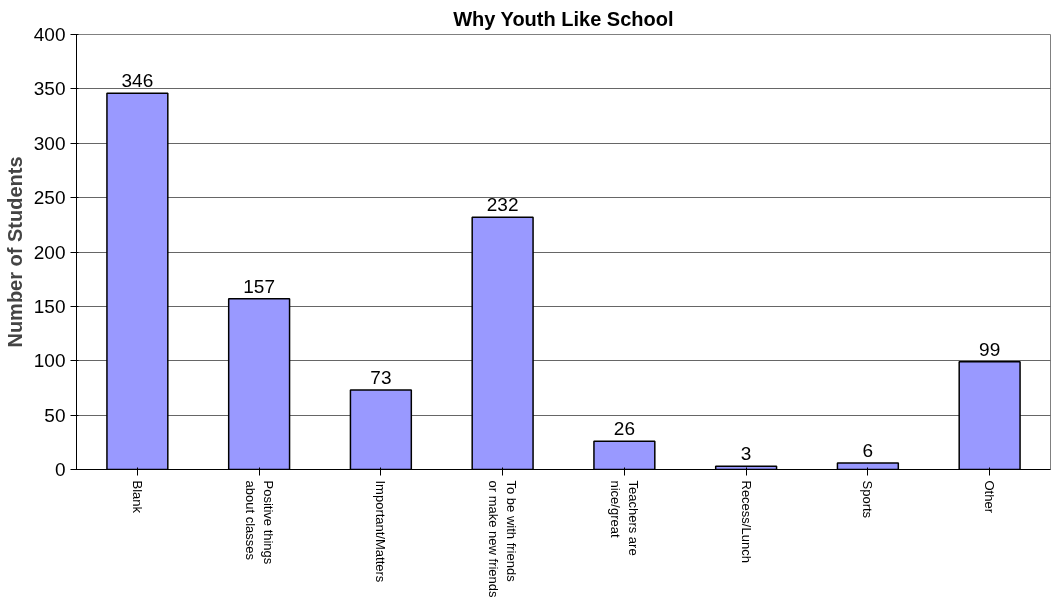  Describe the element at coordinates (868, 450) in the screenshot. I see `data-label: 6` at that location.